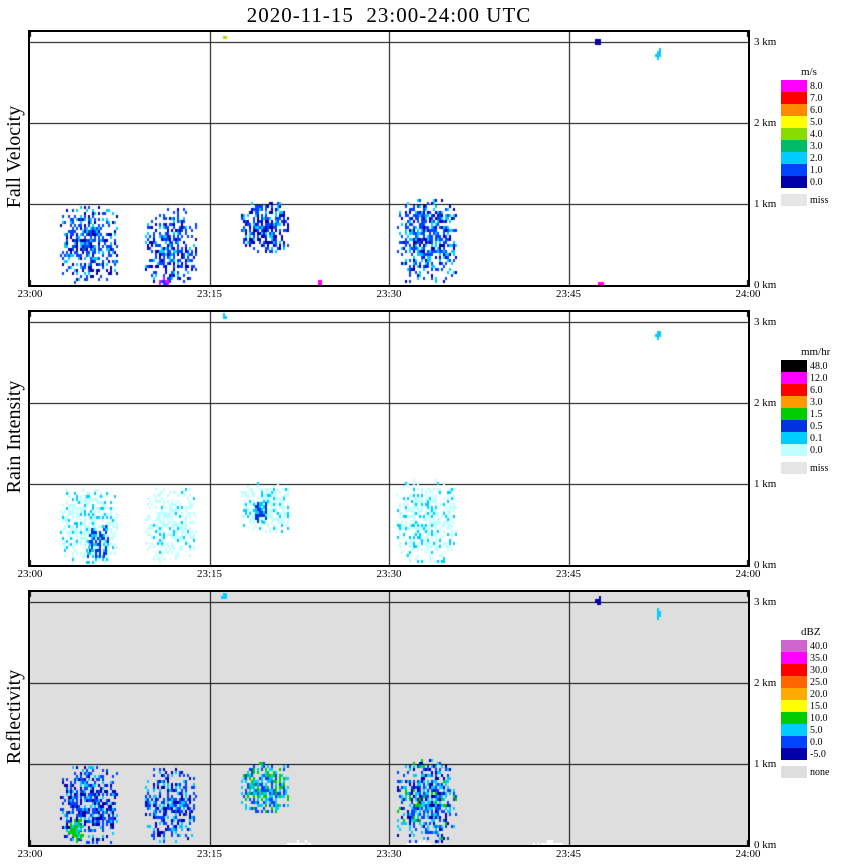 The width and height of the screenshot is (850, 868). Describe the element at coordinates (809, 72) in the screenshot. I see `legend-unit-label: m/s` at that location.